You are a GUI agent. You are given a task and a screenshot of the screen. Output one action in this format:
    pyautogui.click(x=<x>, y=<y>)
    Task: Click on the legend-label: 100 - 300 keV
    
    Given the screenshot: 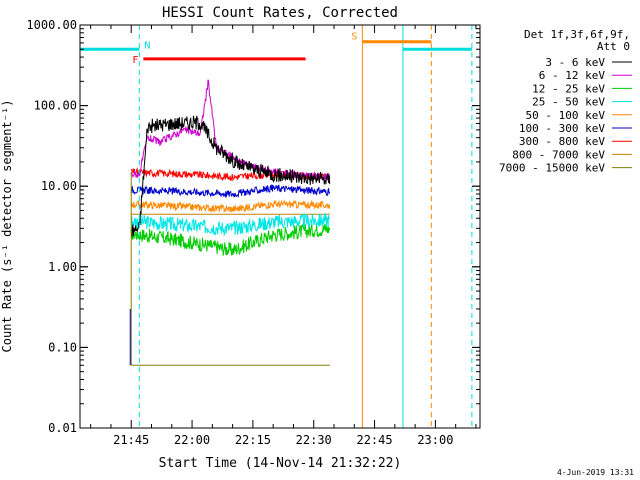 What is the action you would take?
    pyautogui.click(x=562, y=128)
    